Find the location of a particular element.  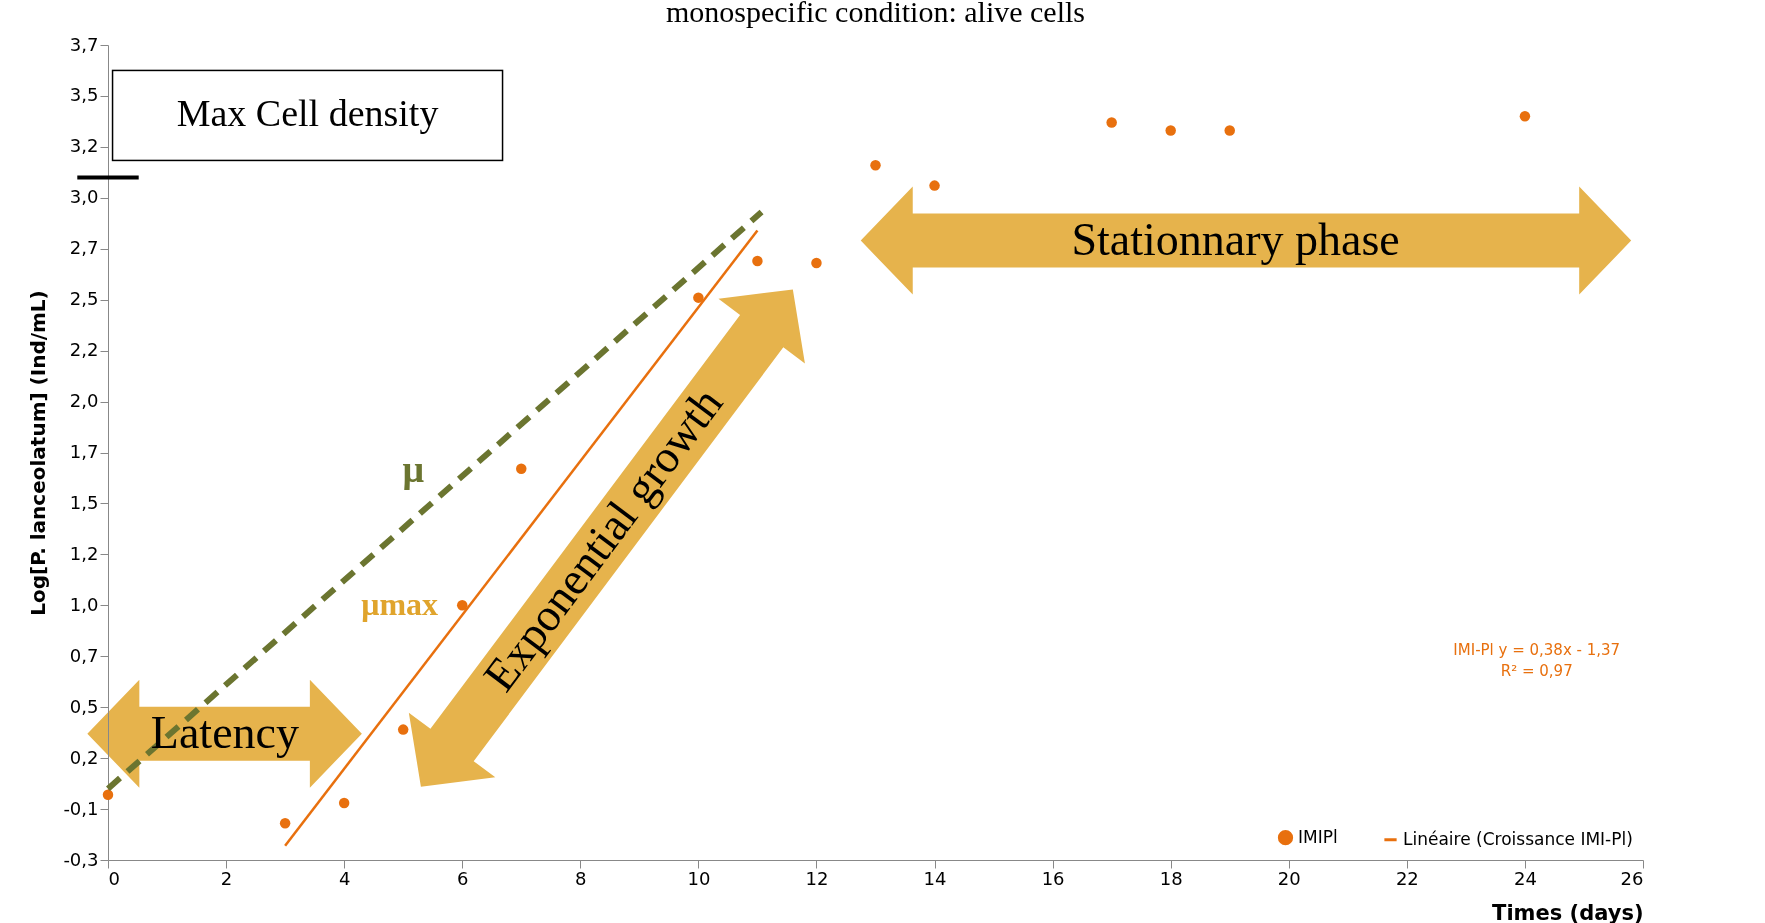

x-tick-label: 14 is located at coordinates (935, 878).